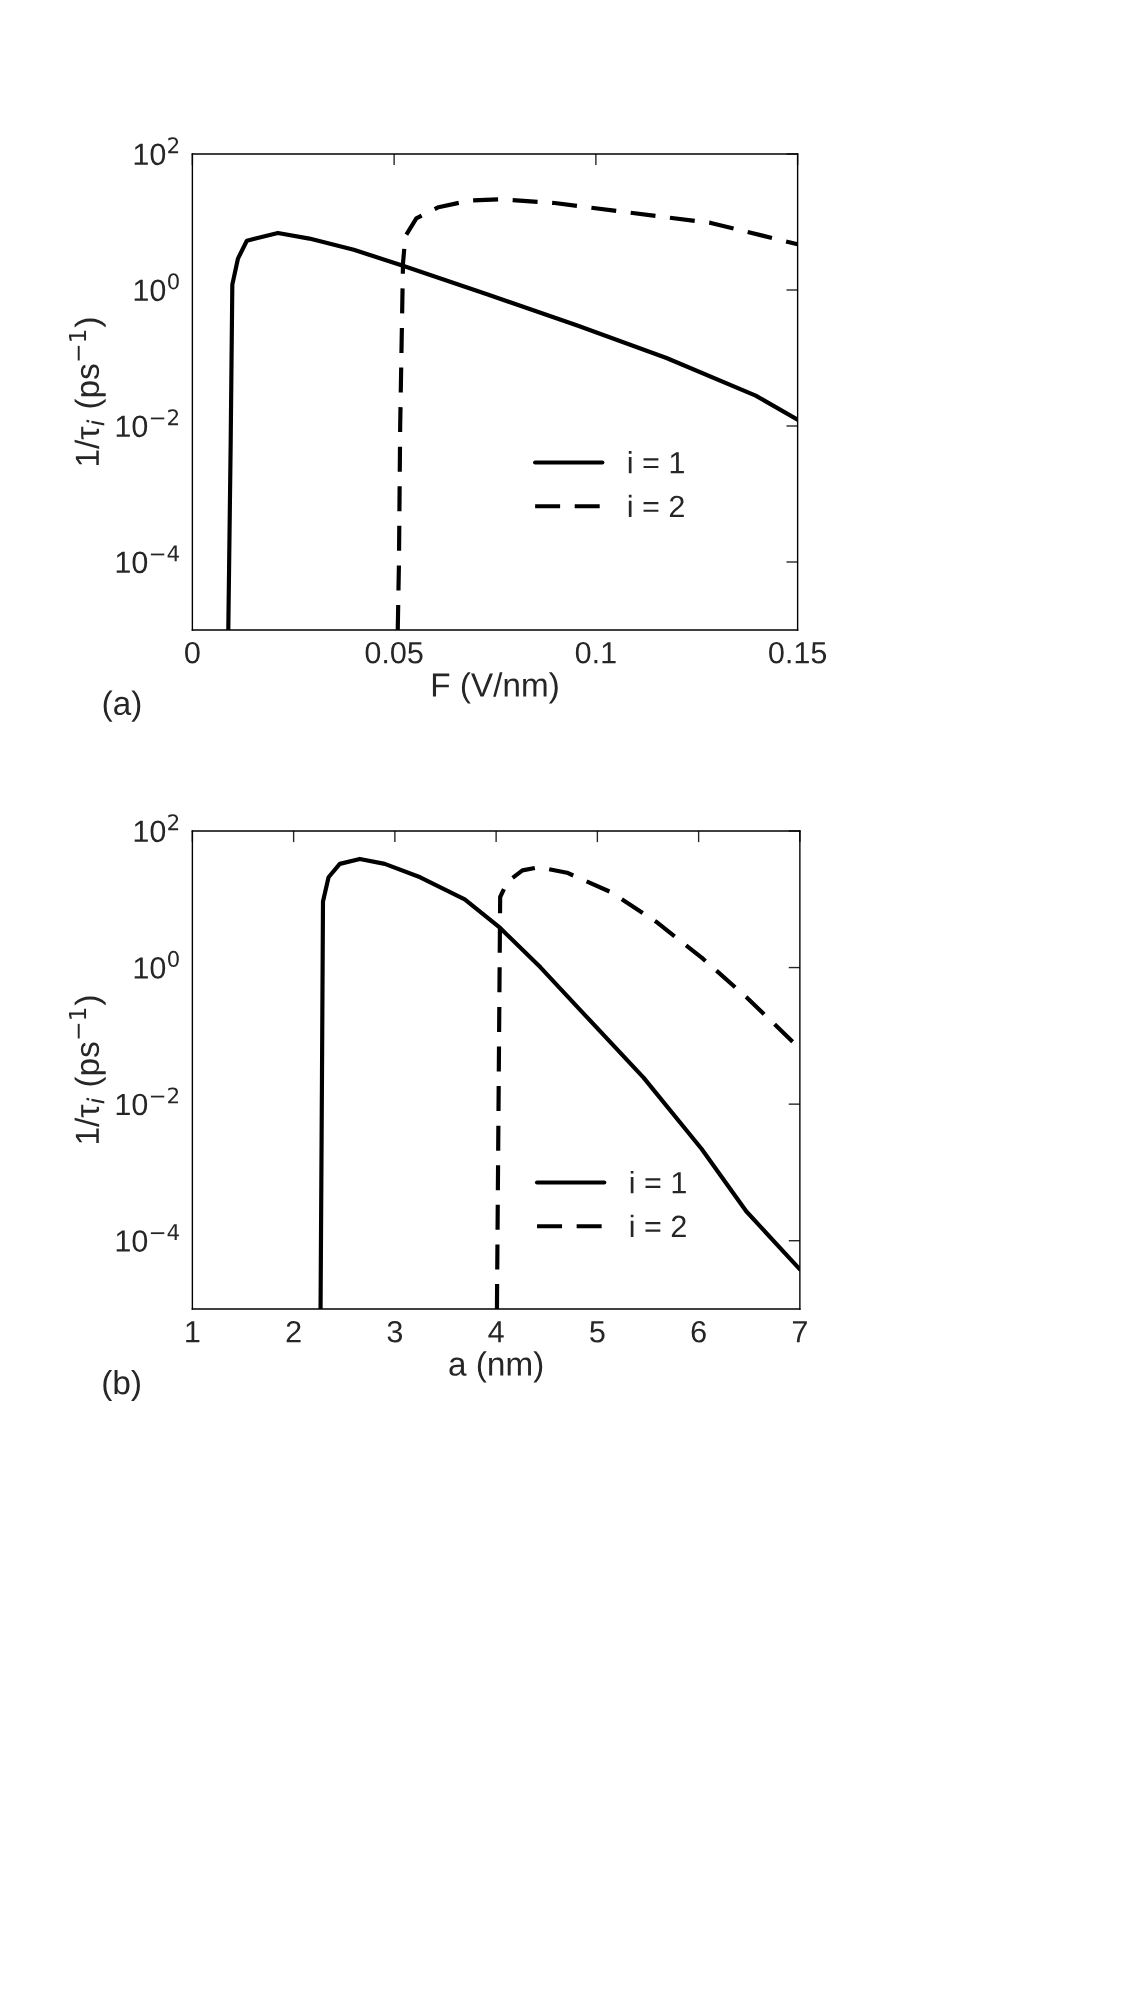 Image resolution: width=1125 pixels, height=2000 pixels. What do you see at coordinates (799, 1332) in the screenshot?
I see `x-tick-label: 7` at bounding box center [799, 1332].